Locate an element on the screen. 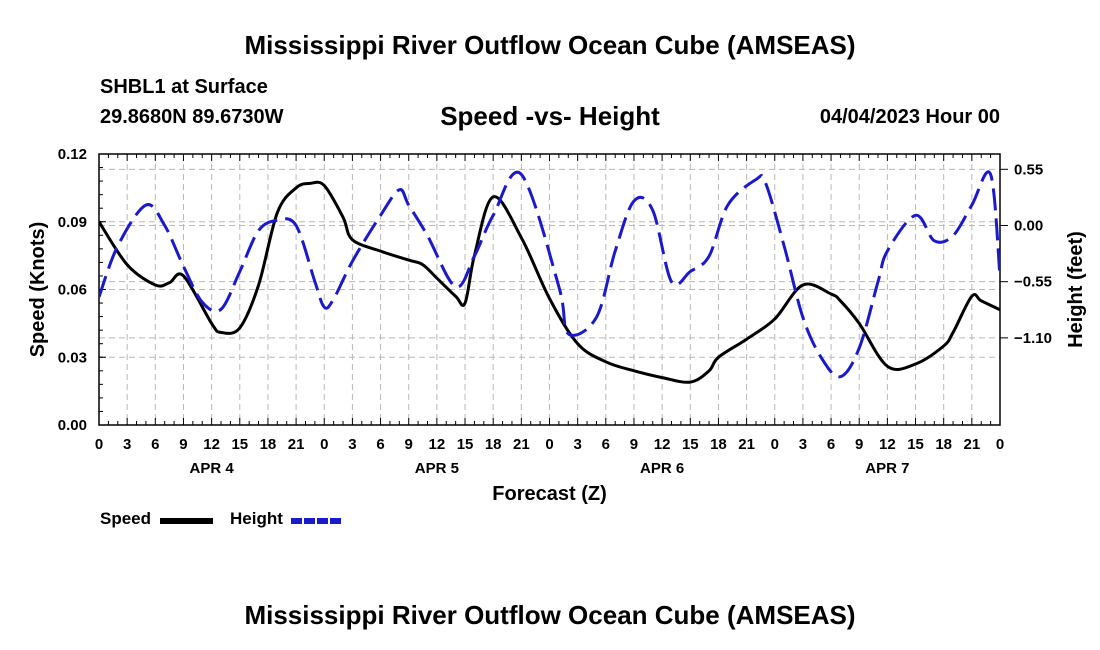  station-coordinates: 29.8680N 89.6730W is located at coordinates (192, 117).